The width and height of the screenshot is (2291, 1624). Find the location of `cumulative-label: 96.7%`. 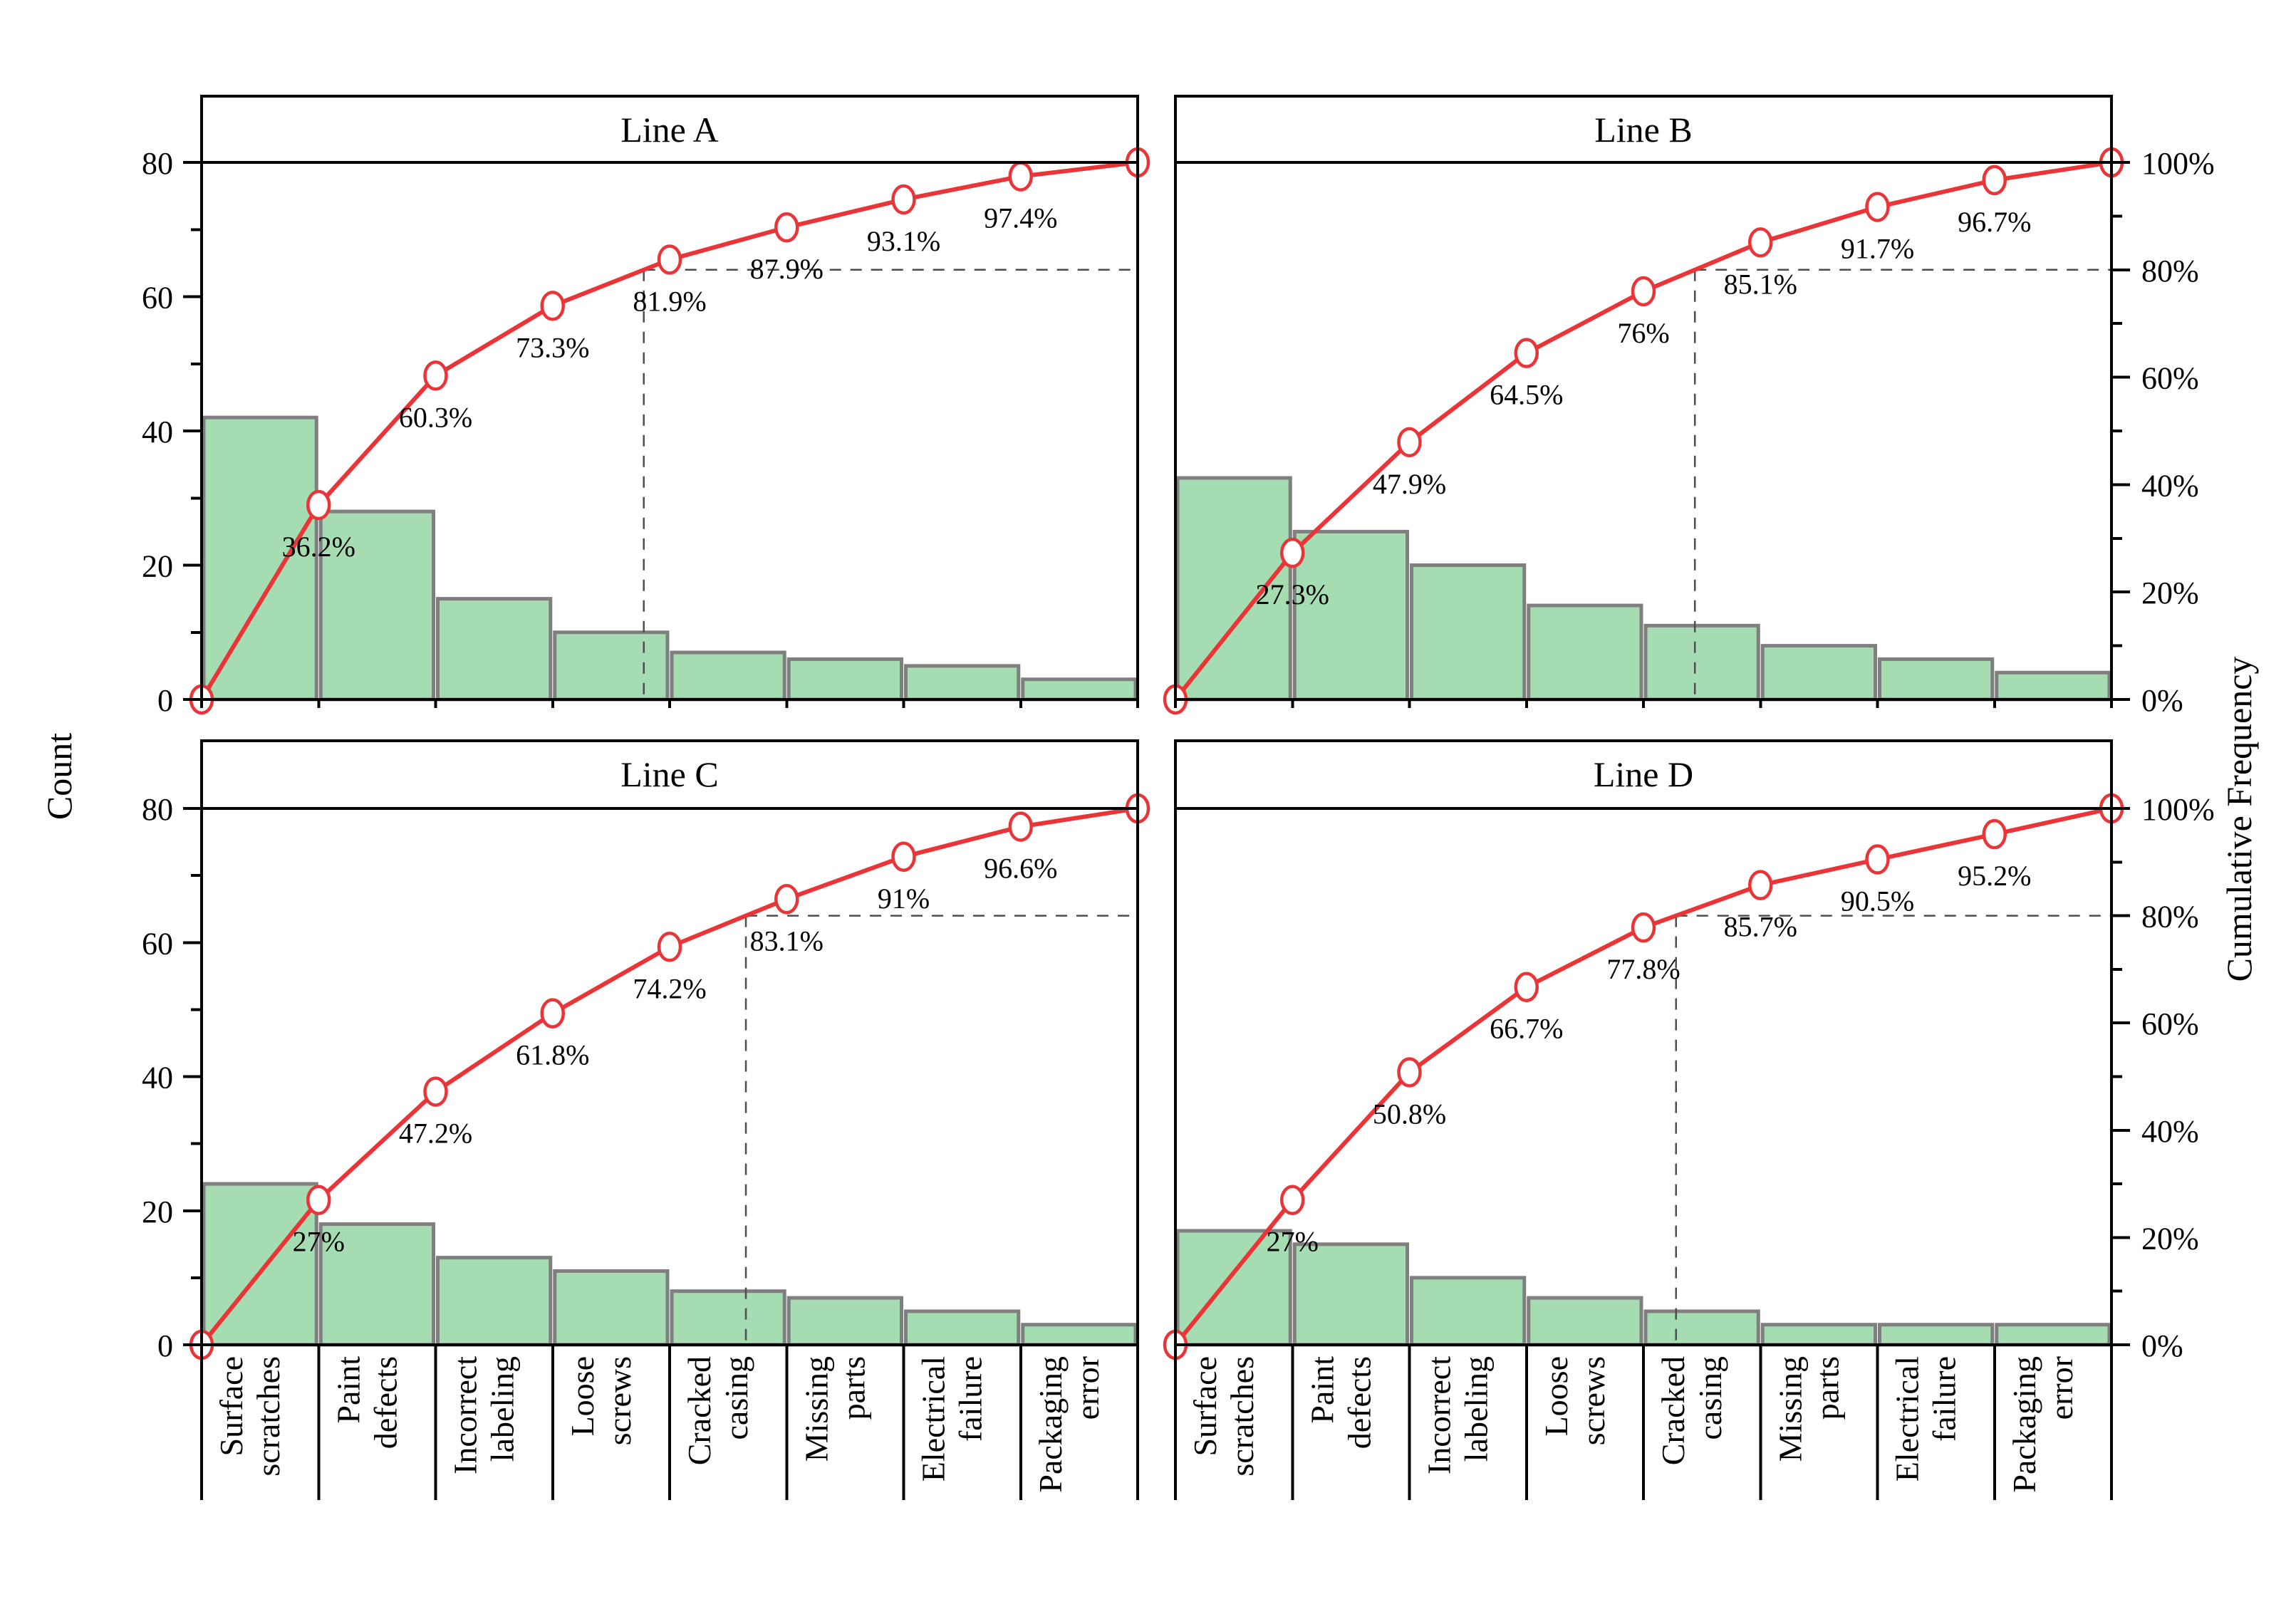

cumulative-label: 96.7% is located at coordinates (1994, 222).